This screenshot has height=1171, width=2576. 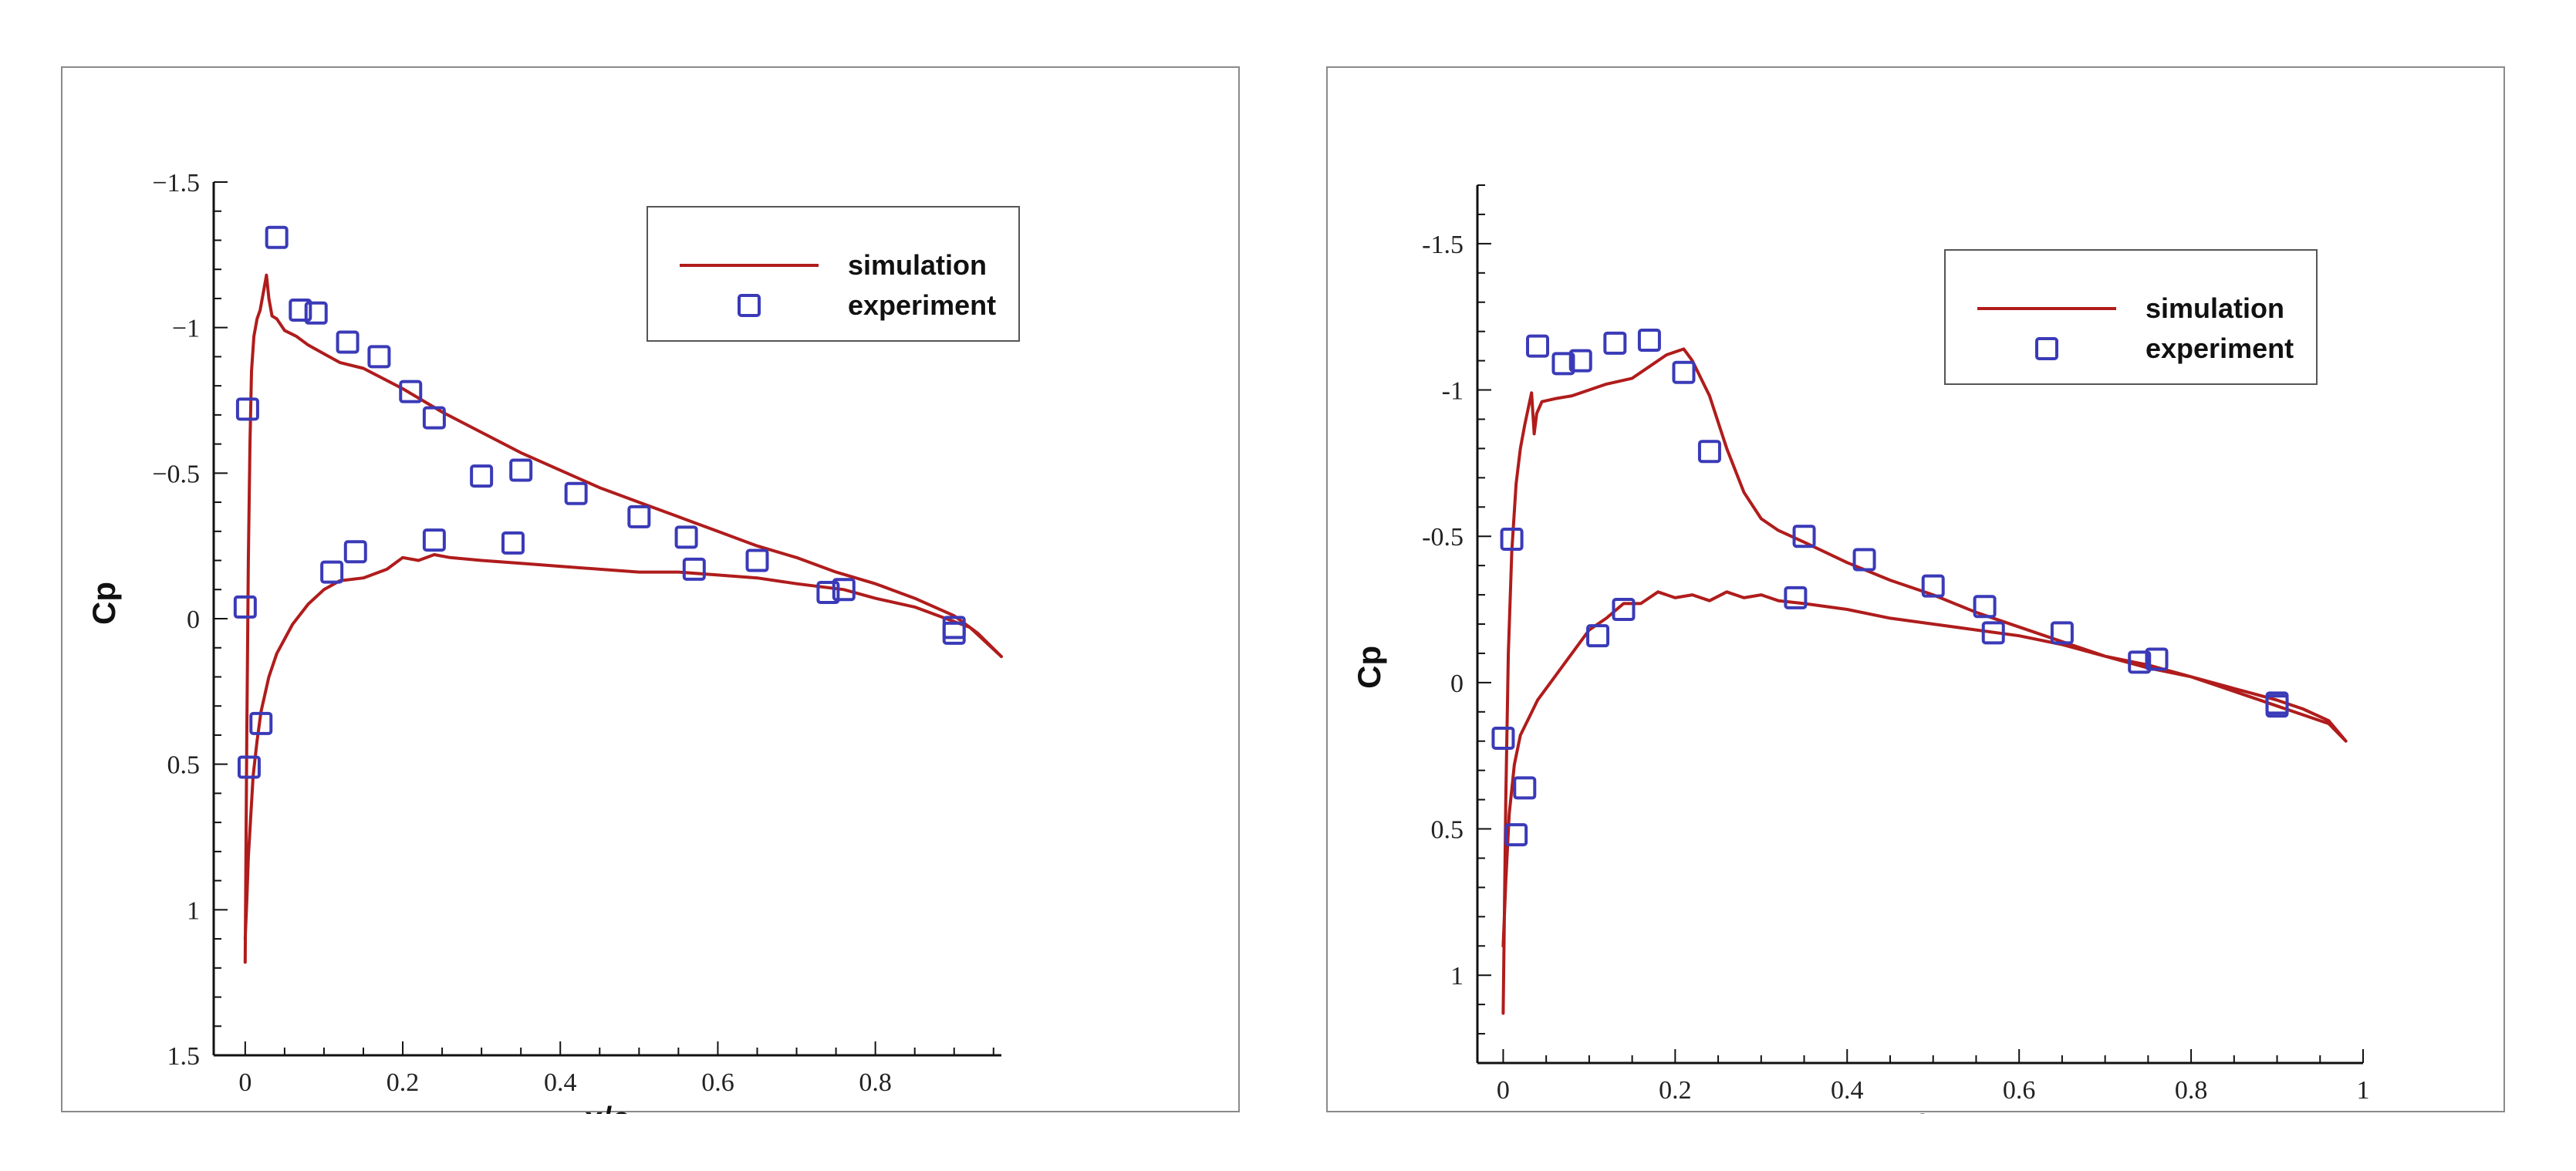 What do you see at coordinates (184, 1056) in the screenshot?
I see `left-y-tick-label: 1.5` at bounding box center [184, 1056].